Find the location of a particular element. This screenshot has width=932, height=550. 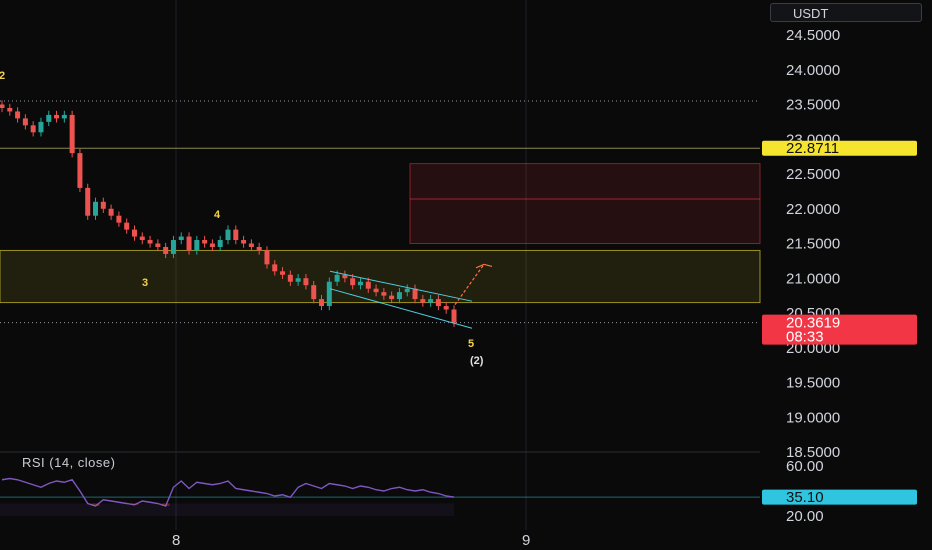

channel-upper is located at coordinates (401, 286).